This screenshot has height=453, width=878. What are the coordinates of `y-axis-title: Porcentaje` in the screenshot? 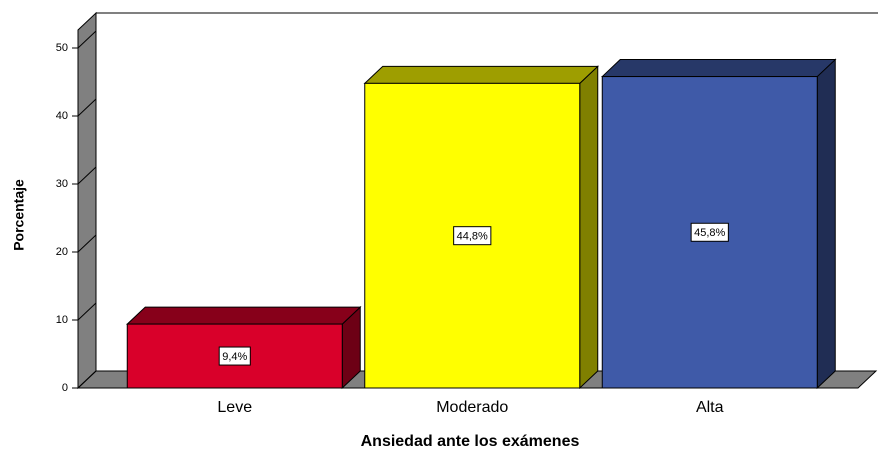 It's located at (19, 215).